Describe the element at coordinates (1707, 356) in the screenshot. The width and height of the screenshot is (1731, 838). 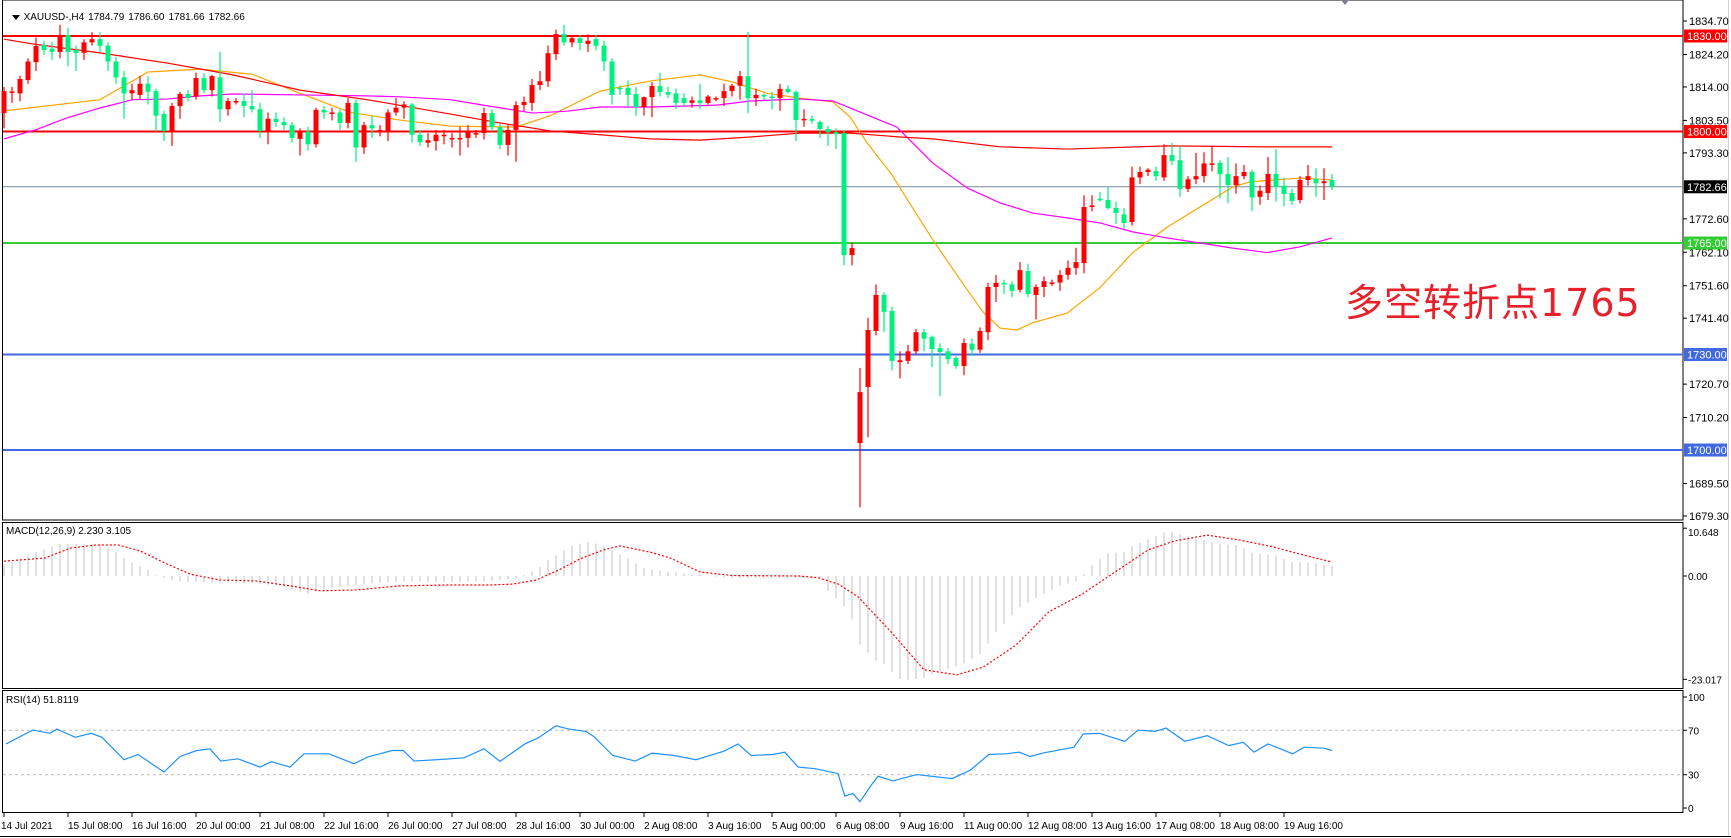
I see `hline-label: 1730.00` at that location.